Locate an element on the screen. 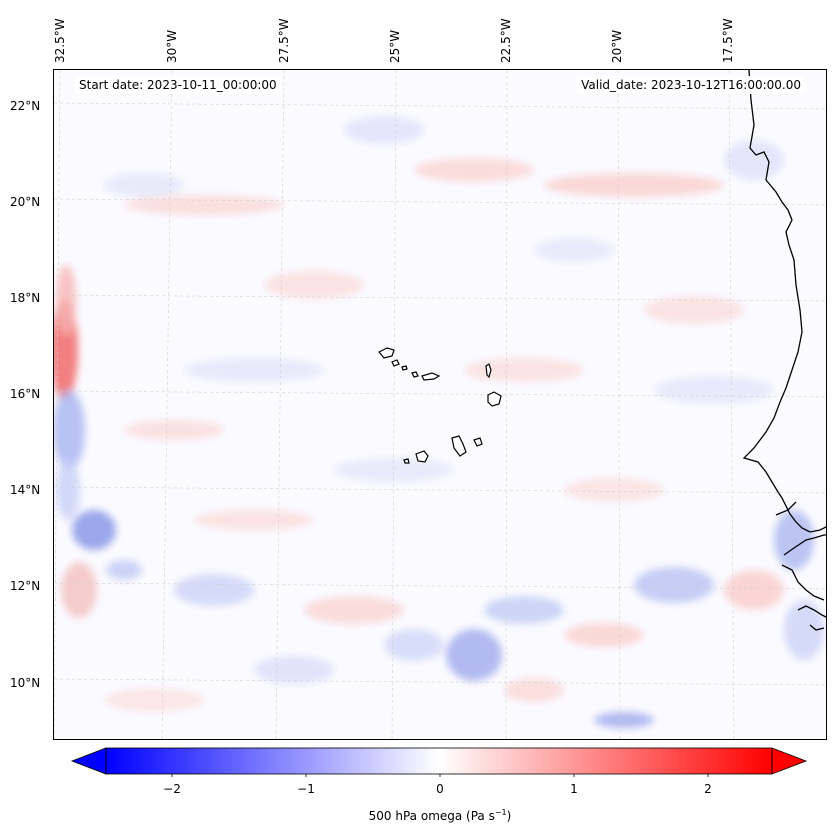  lat-label: 12°N is located at coordinates (25, 586).